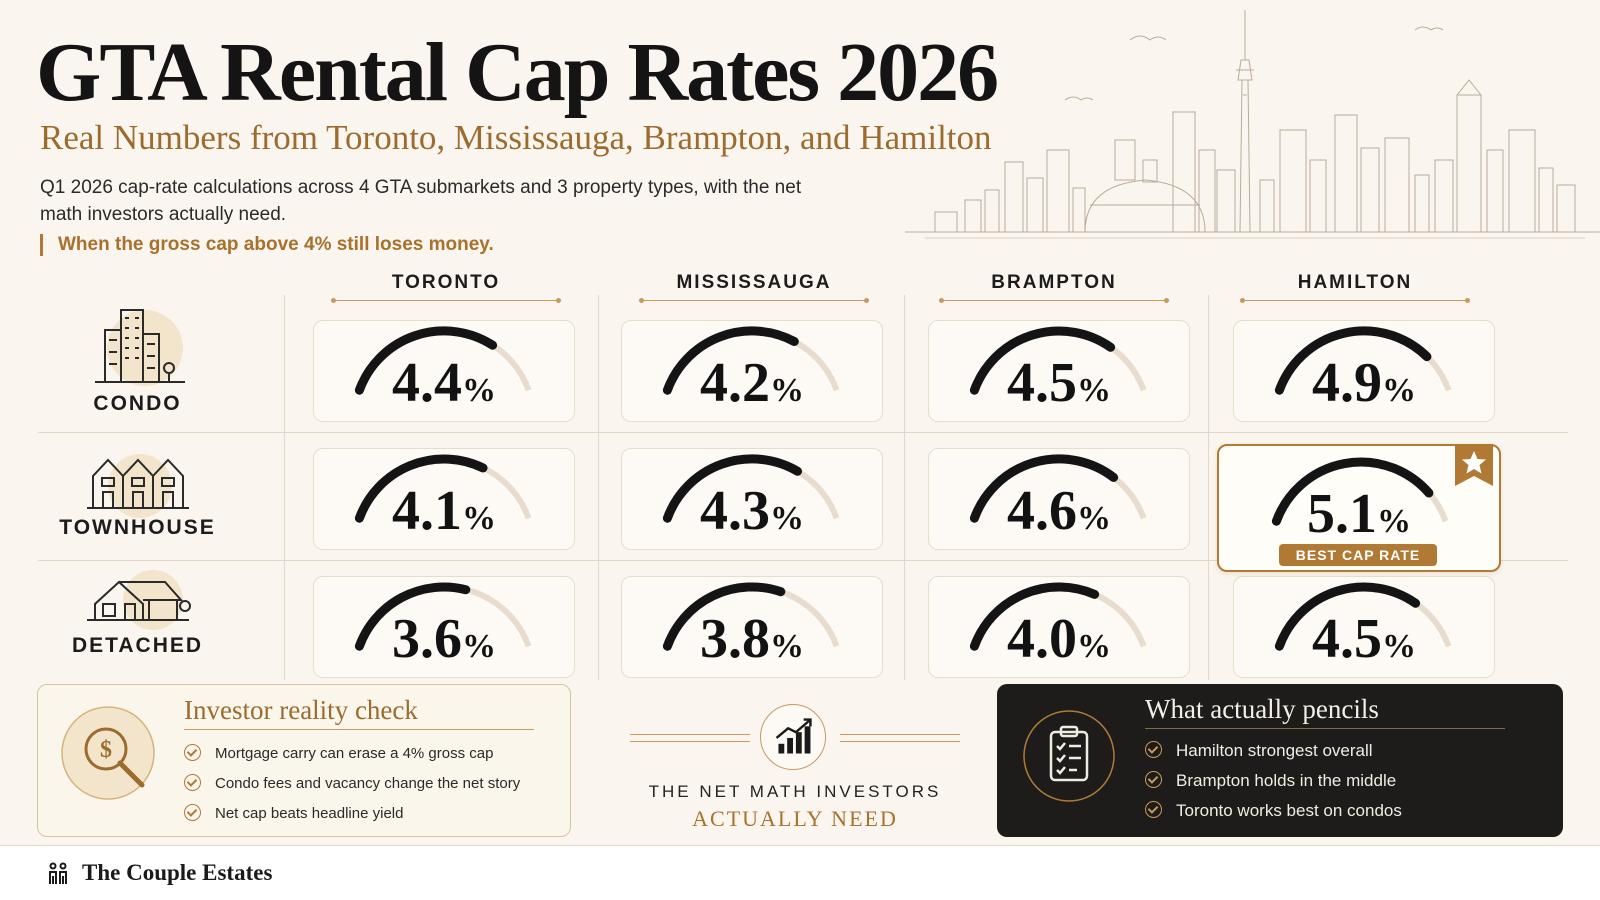 This screenshot has height=900, width=1600. I want to click on cap-rate-value: 3.6%, so click(444, 639).